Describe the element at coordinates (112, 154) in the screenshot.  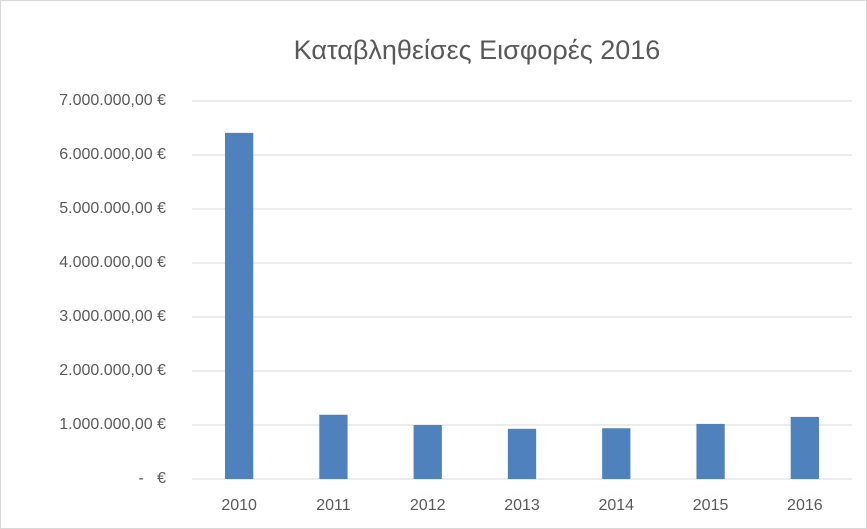
I see `y-tick-label: 6.000.000,00 €` at that location.